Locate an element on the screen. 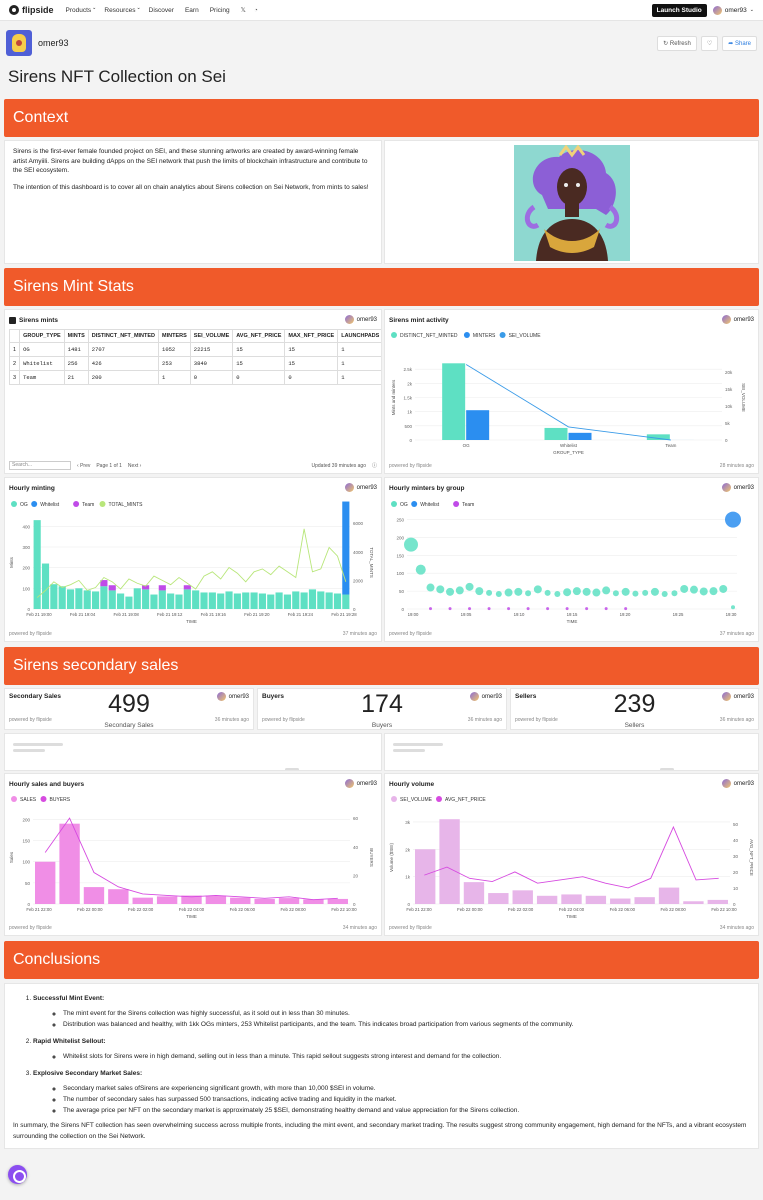  siren-artwork is located at coordinates (572, 203).